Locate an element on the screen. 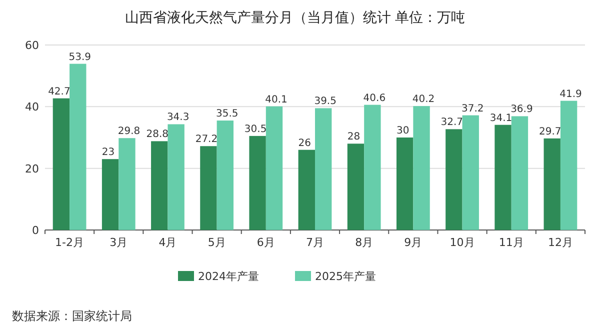 The image size is (590, 330). x-tick-label: 7月 is located at coordinates (315, 242).